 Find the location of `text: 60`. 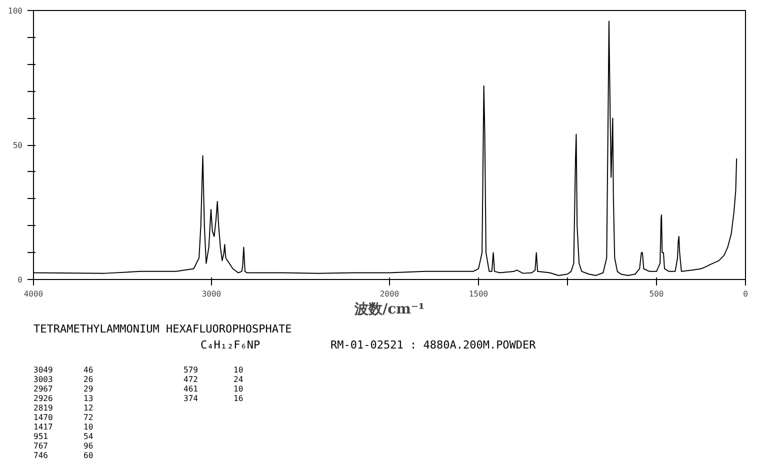

text: 60 is located at coordinates (89, 455).